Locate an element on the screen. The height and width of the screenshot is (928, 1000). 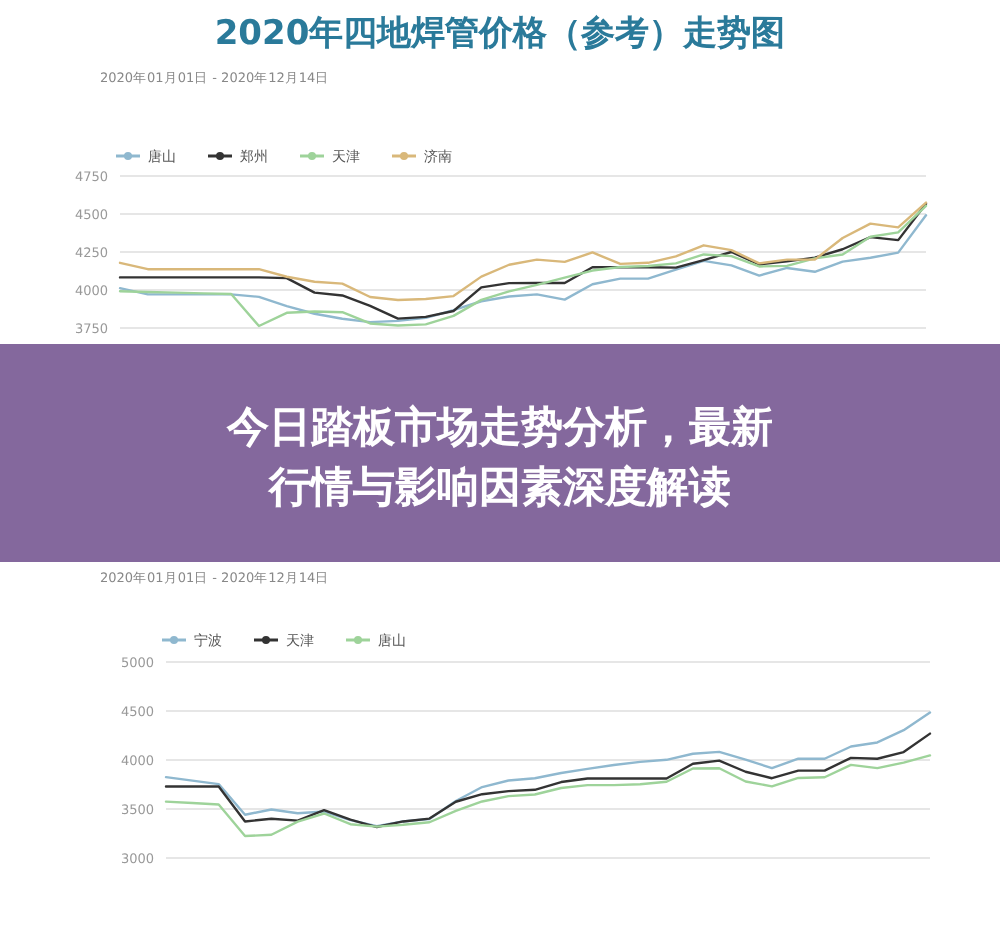
text: 今日踏板市场走势分析，最新行情与影响因素深度解读 is located at coordinates (499, 457).